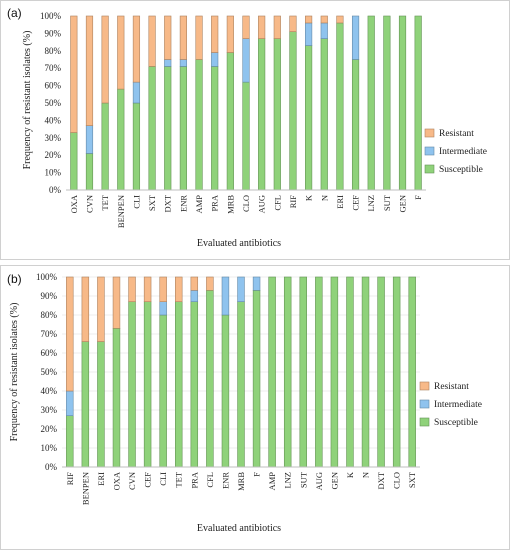 The height and width of the screenshot is (550, 510). Describe the element at coordinates (309, 197) in the screenshot. I see `category-label: K` at that location.